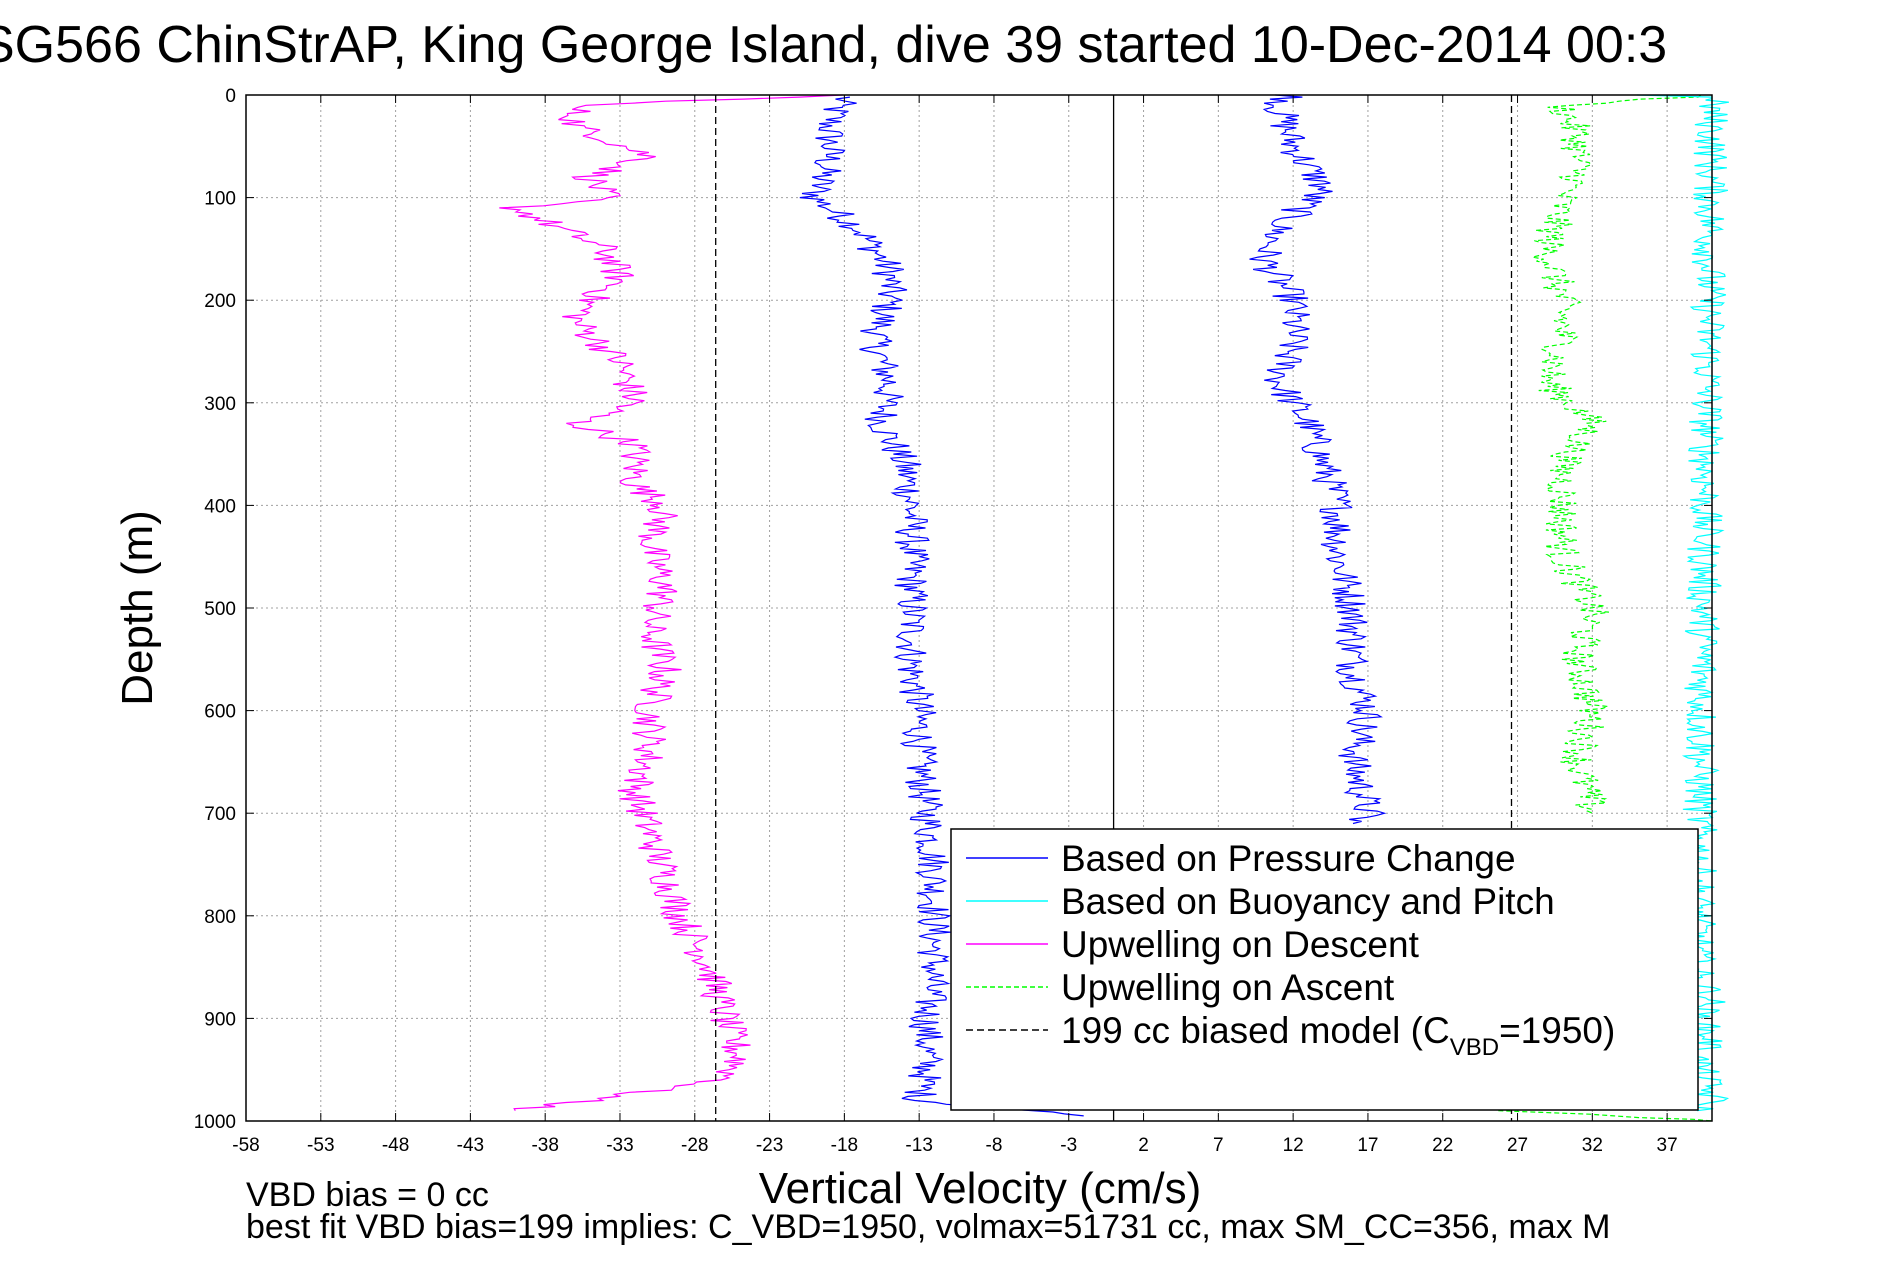 This screenshot has height=1262, width=1891. Describe the element at coordinates (220, 609) in the screenshot. I see `y-tick-label: 500` at that location.